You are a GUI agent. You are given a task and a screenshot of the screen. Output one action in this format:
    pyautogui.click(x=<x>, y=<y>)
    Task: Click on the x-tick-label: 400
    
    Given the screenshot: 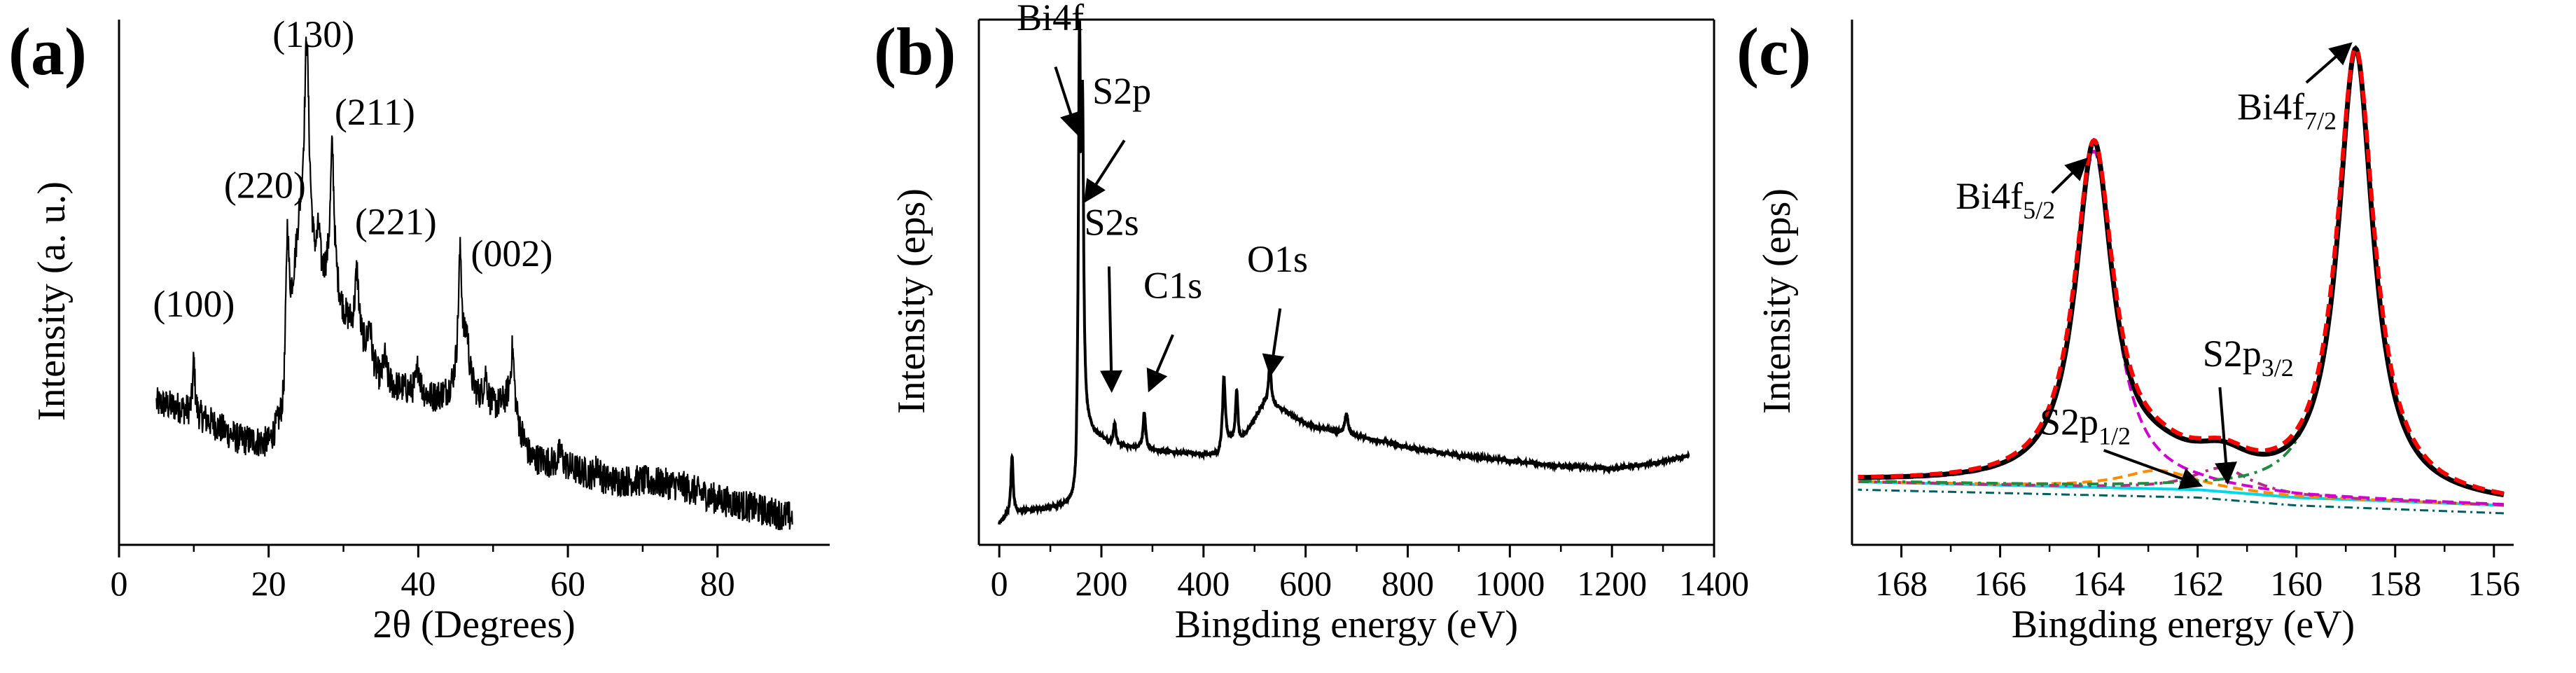 What is the action you would take?
    pyautogui.click(x=1203, y=583)
    